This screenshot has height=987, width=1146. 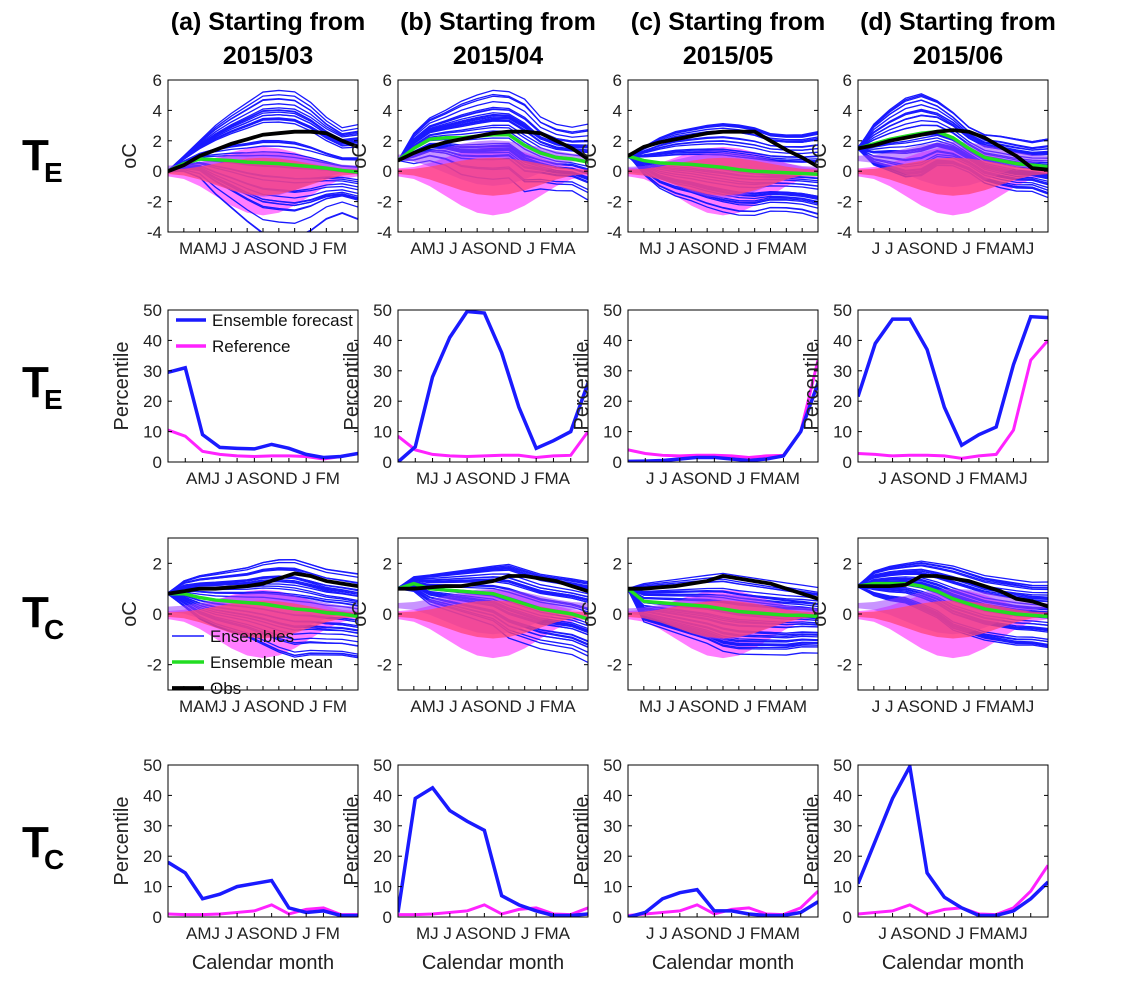 I want to click on column-title-line2: 2015/05, so click(x=728, y=56).